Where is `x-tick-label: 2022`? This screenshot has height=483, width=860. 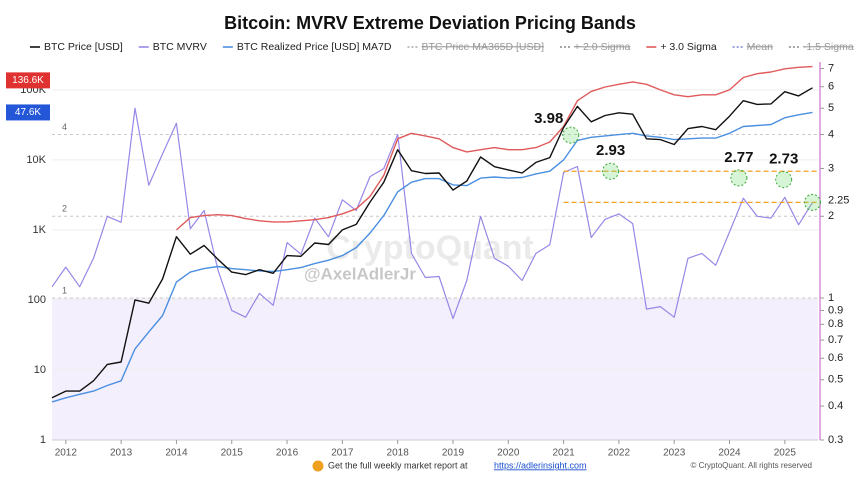
x-tick-label: 2022 is located at coordinates (619, 453).